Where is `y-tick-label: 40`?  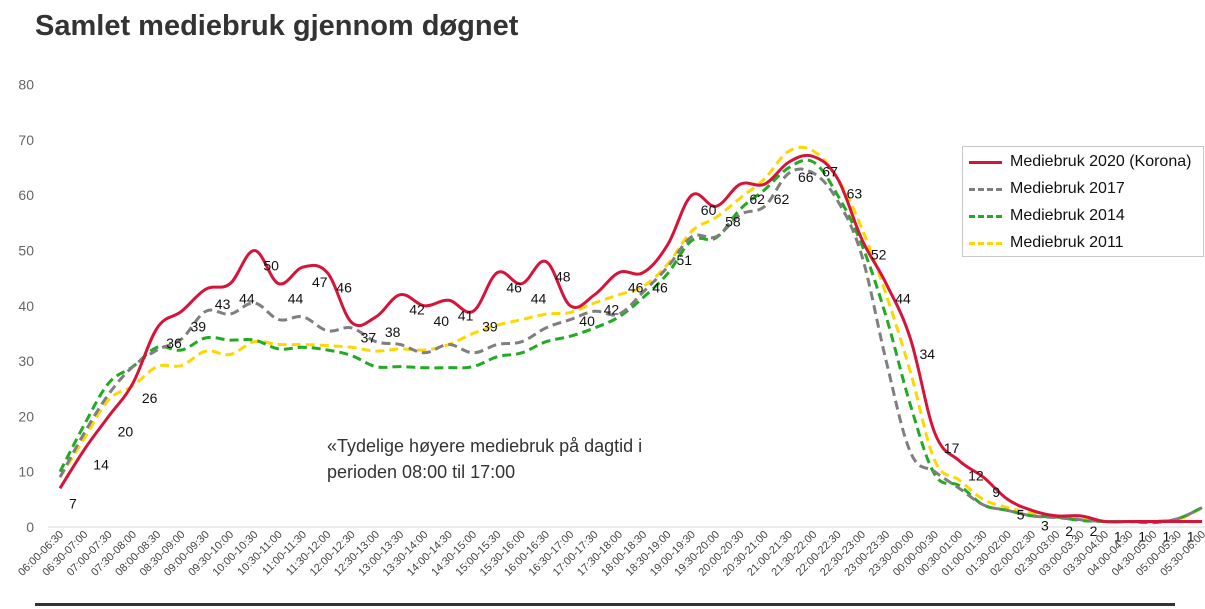
y-tick-label: 40 is located at coordinates (26, 306).